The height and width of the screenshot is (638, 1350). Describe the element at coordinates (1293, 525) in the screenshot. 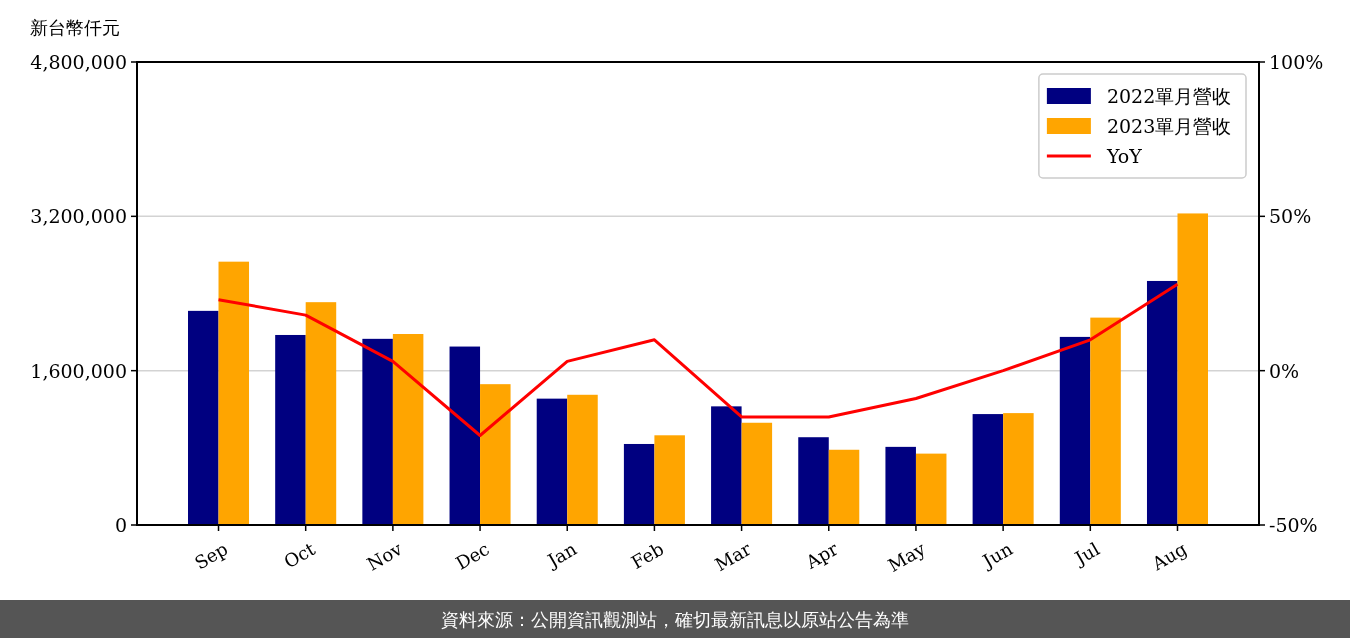

I see `y2-tick-label: -50%` at that location.